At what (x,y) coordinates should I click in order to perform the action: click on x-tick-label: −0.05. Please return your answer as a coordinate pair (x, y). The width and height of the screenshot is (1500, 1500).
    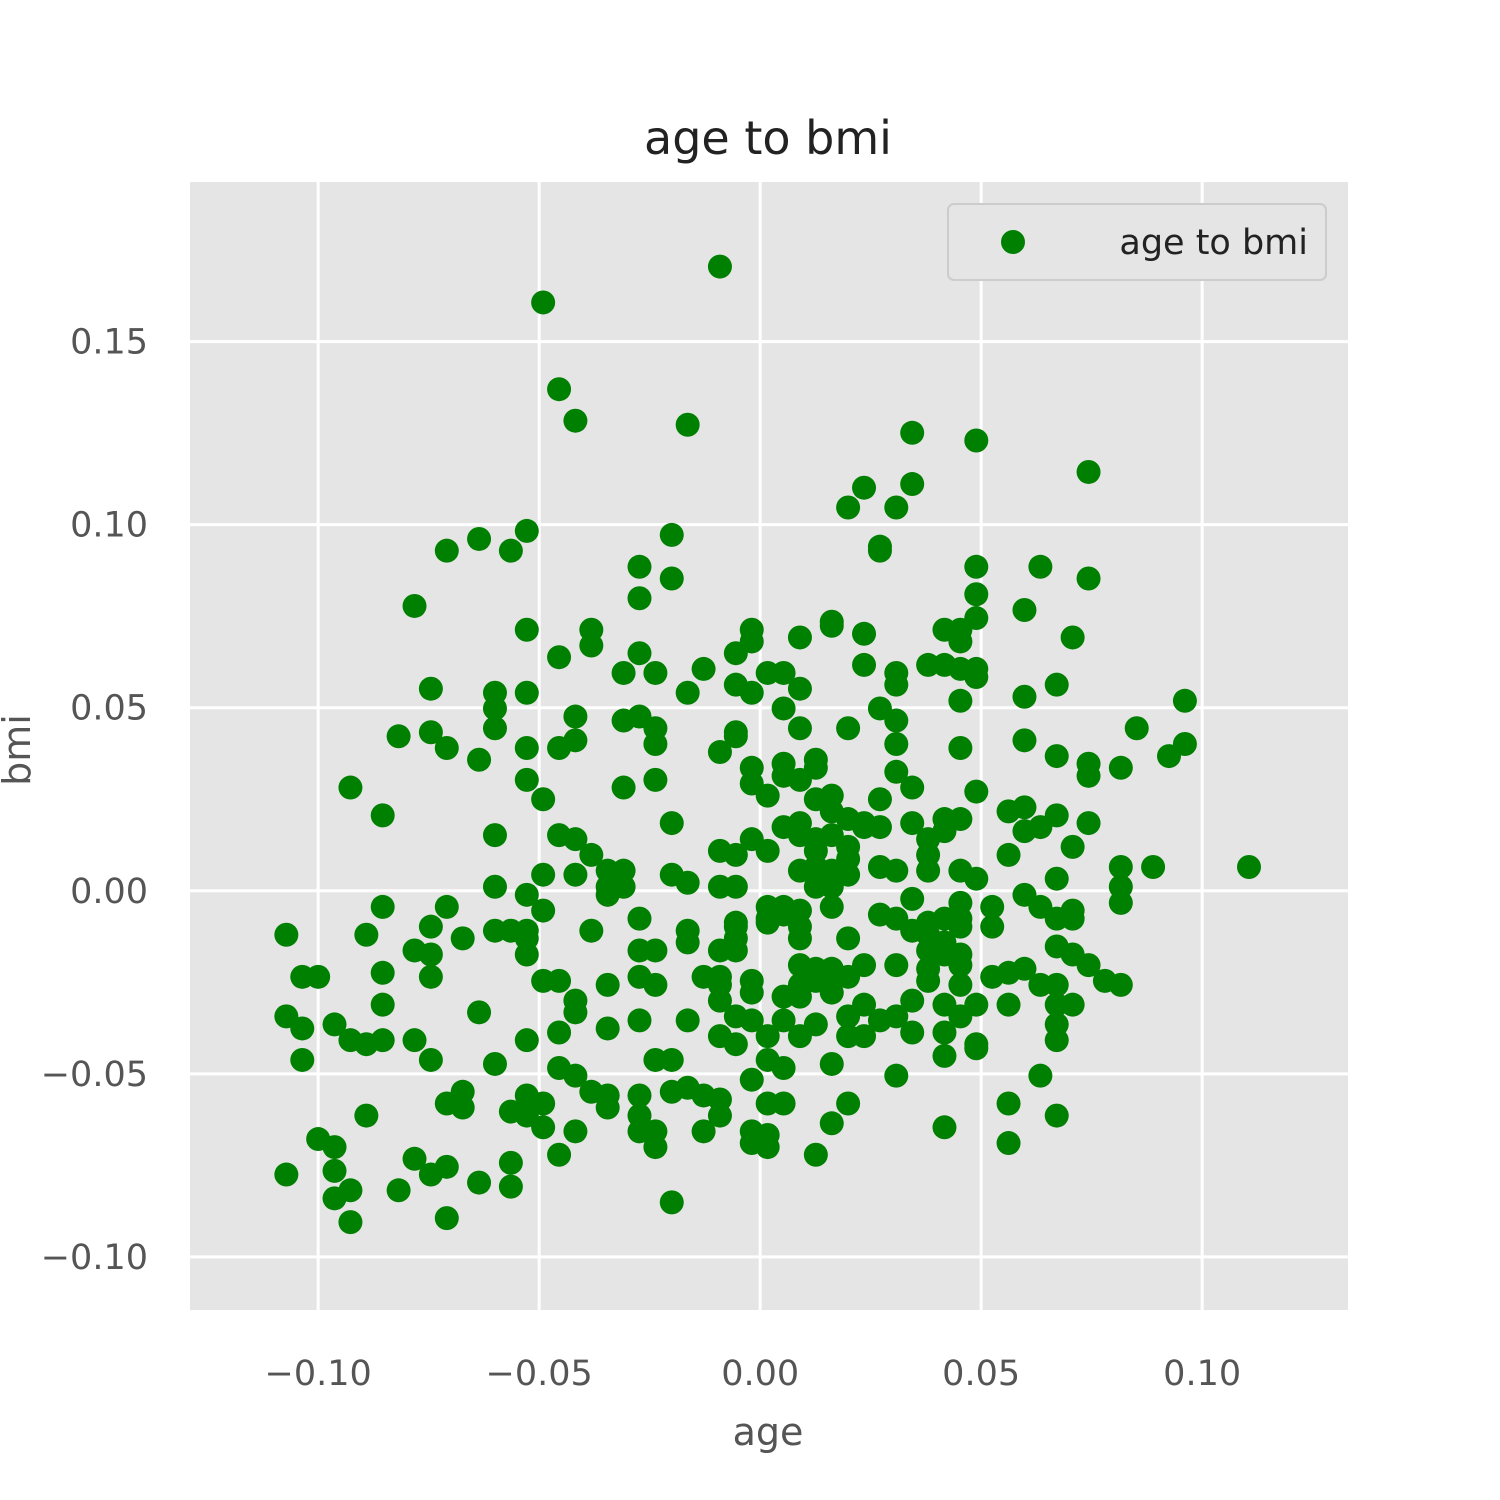
    Looking at the image, I should click on (539, 1374).